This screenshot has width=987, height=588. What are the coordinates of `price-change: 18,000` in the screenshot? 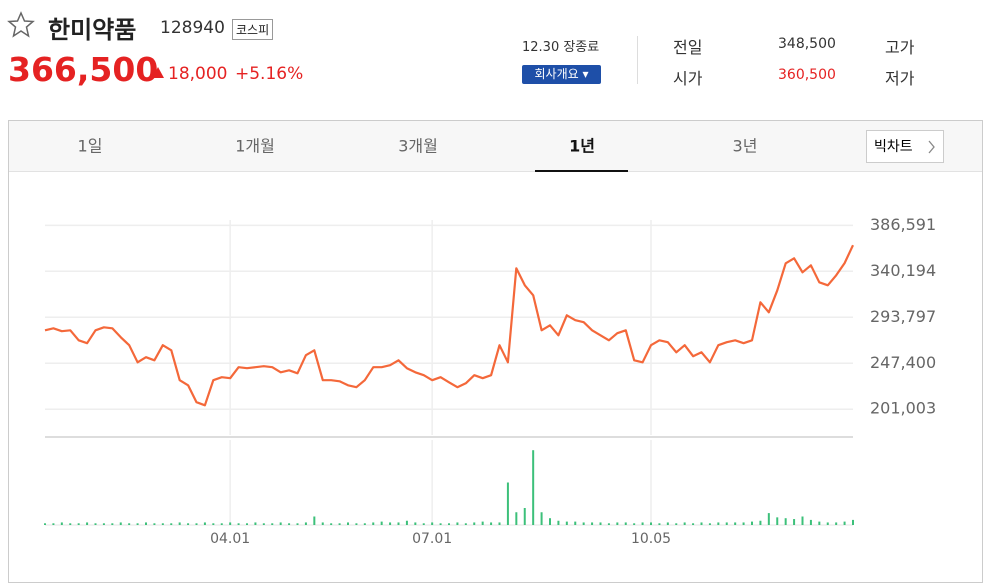 It's located at (198, 74).